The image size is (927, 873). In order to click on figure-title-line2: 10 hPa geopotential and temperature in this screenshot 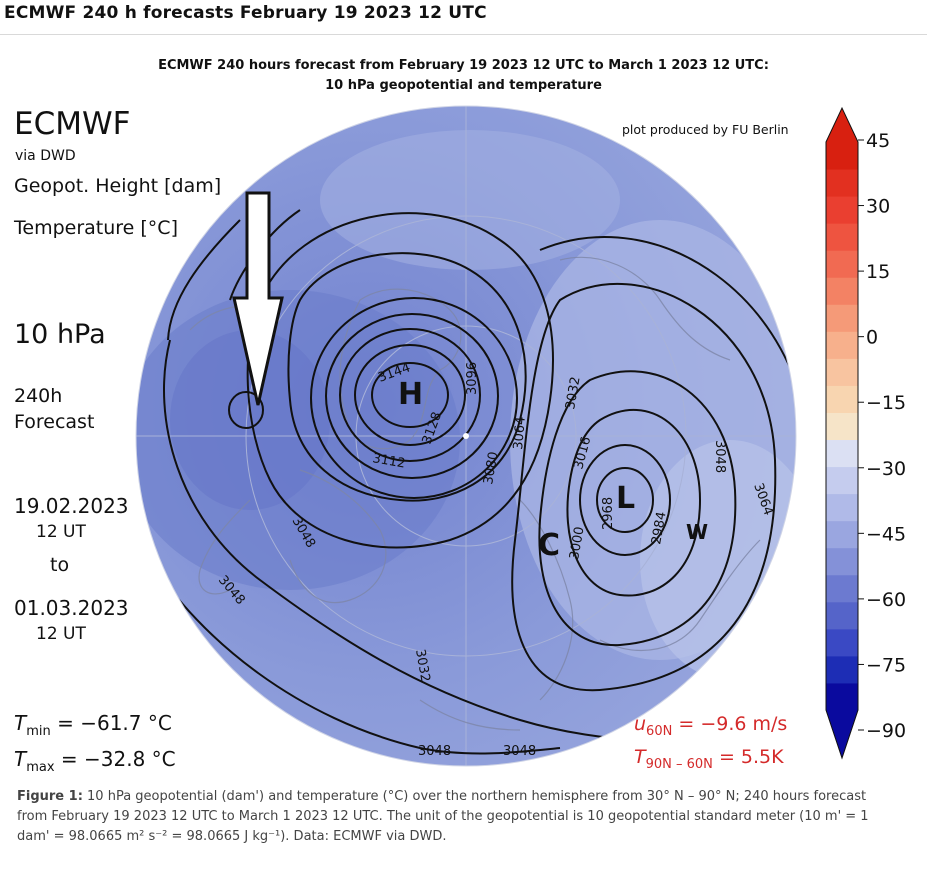, I will do `click(463, 85)`.